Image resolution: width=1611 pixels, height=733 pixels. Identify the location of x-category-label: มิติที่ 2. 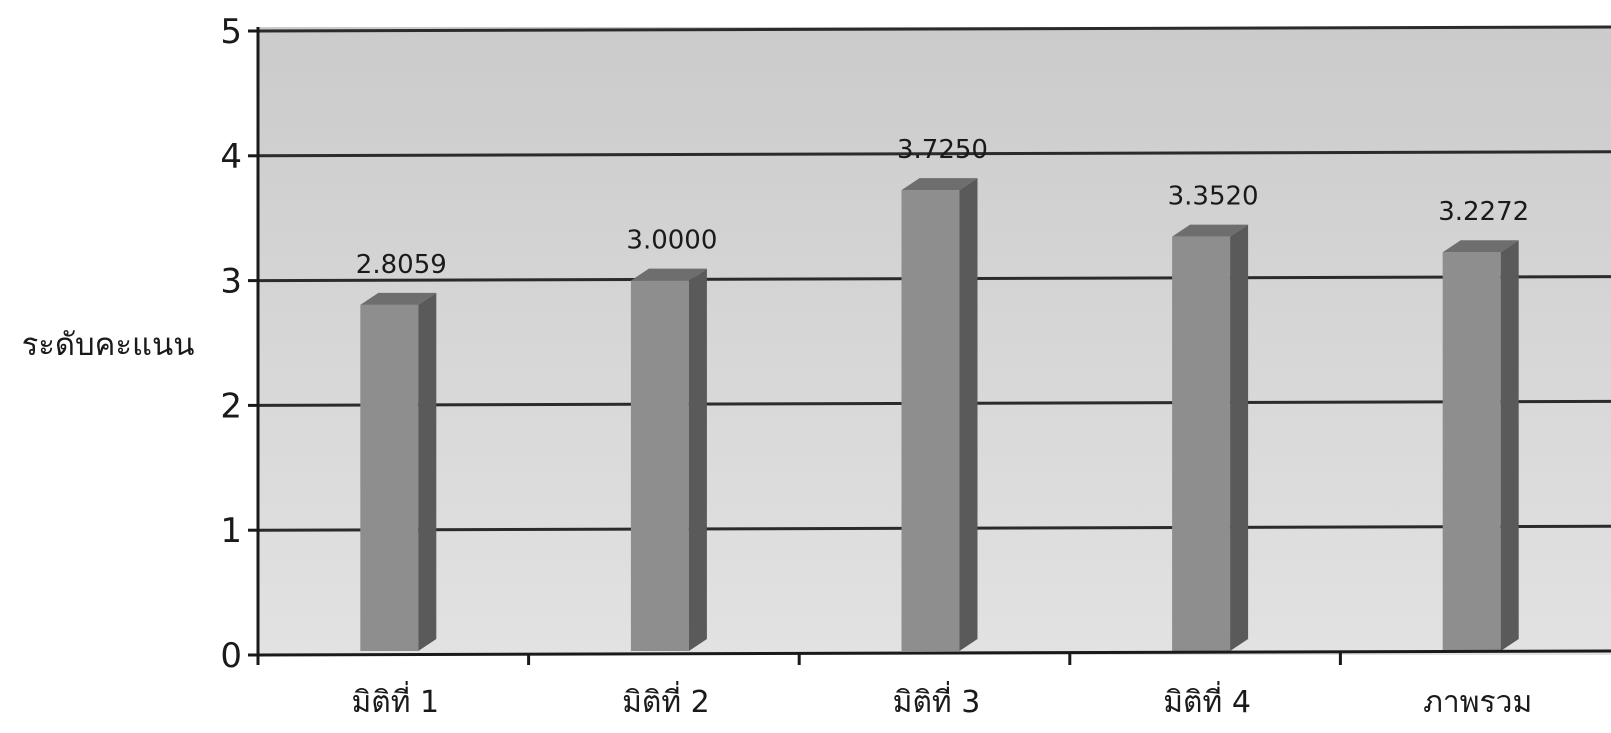
(666, 700).